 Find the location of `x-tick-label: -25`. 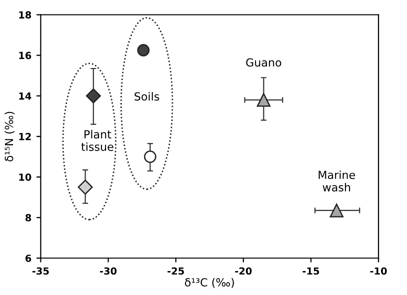

x-tick-label: -25 is located at coordinates (176, 271).